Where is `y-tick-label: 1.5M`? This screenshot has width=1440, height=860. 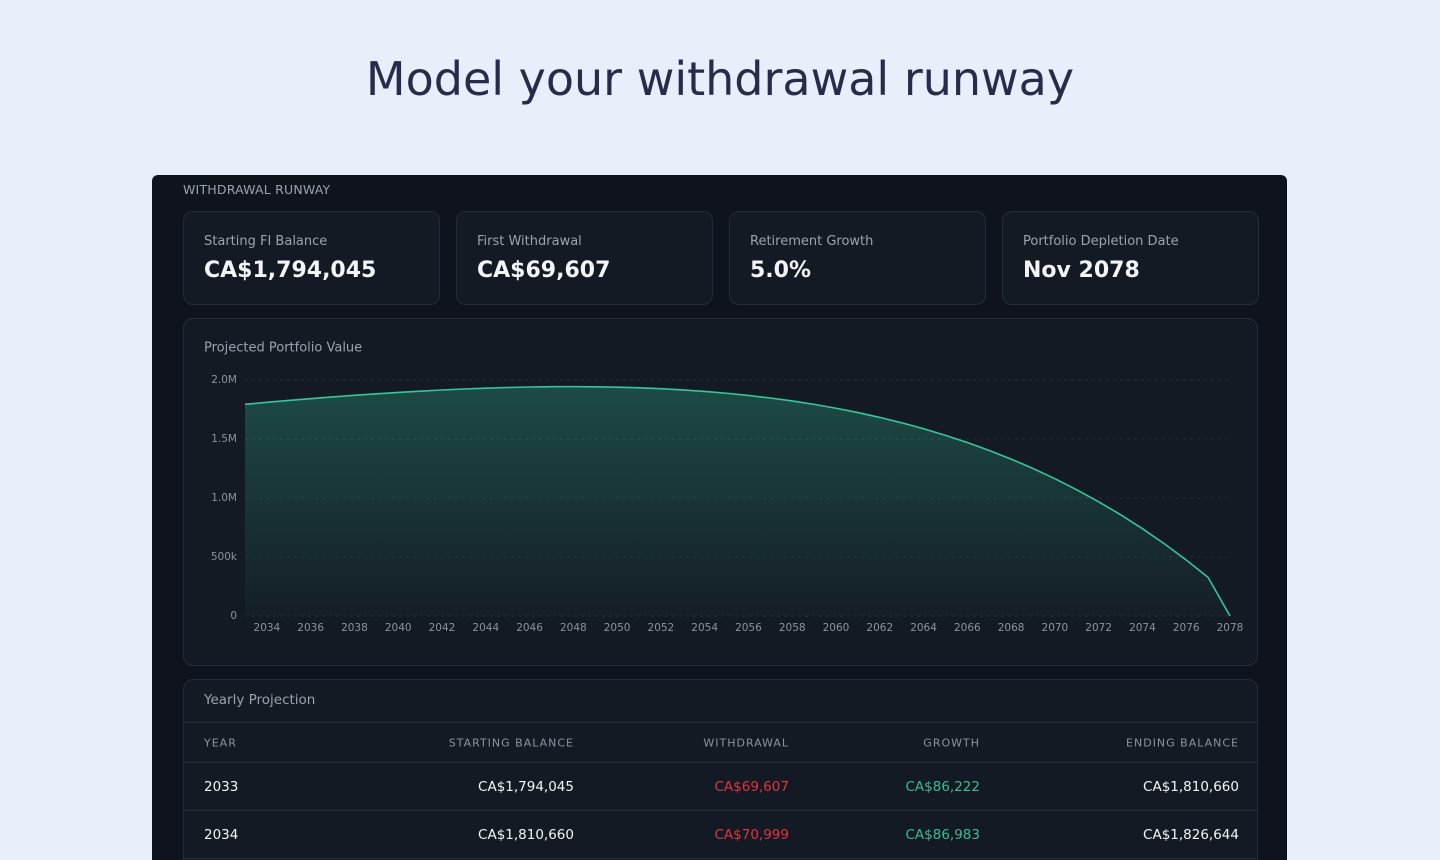 y-tick-label: 1.5M is located at coordinates (224, 439).